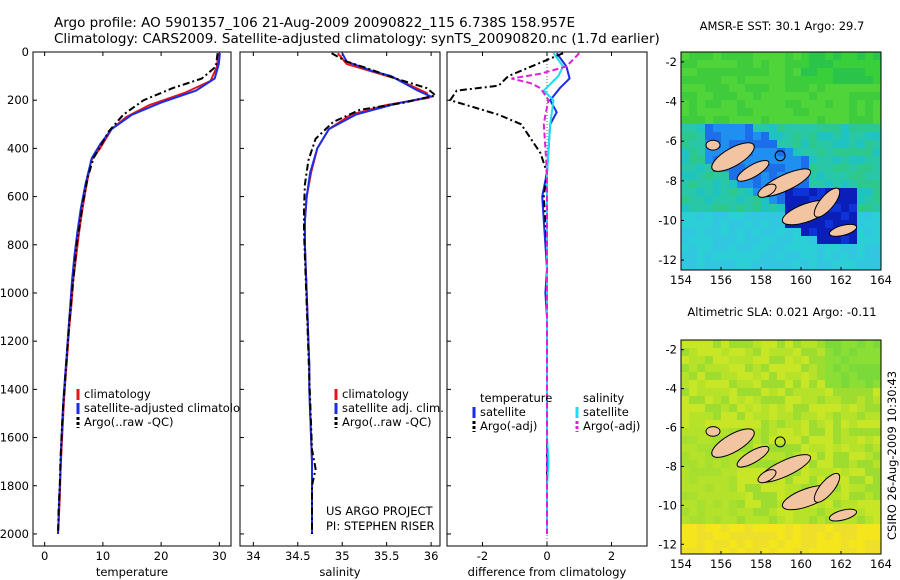  Describe the element at coordinates (117, 394) in the screenshot. I see `legend-label: climatology` at that location.